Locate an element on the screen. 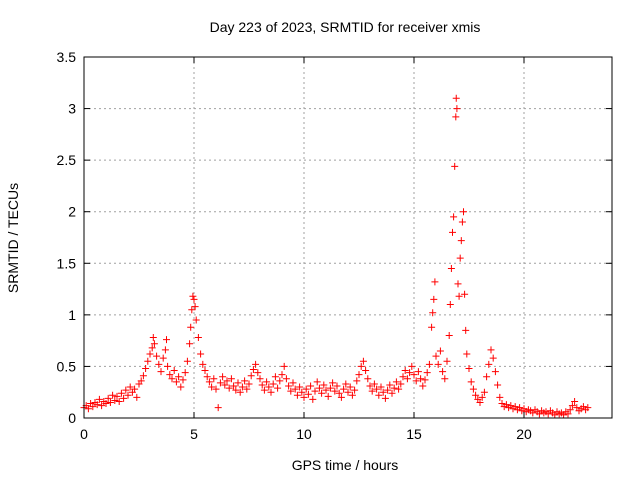 This screenshot has width=640, height=485. y-tick-label: 3.5 is located at coordinates (67, 57).